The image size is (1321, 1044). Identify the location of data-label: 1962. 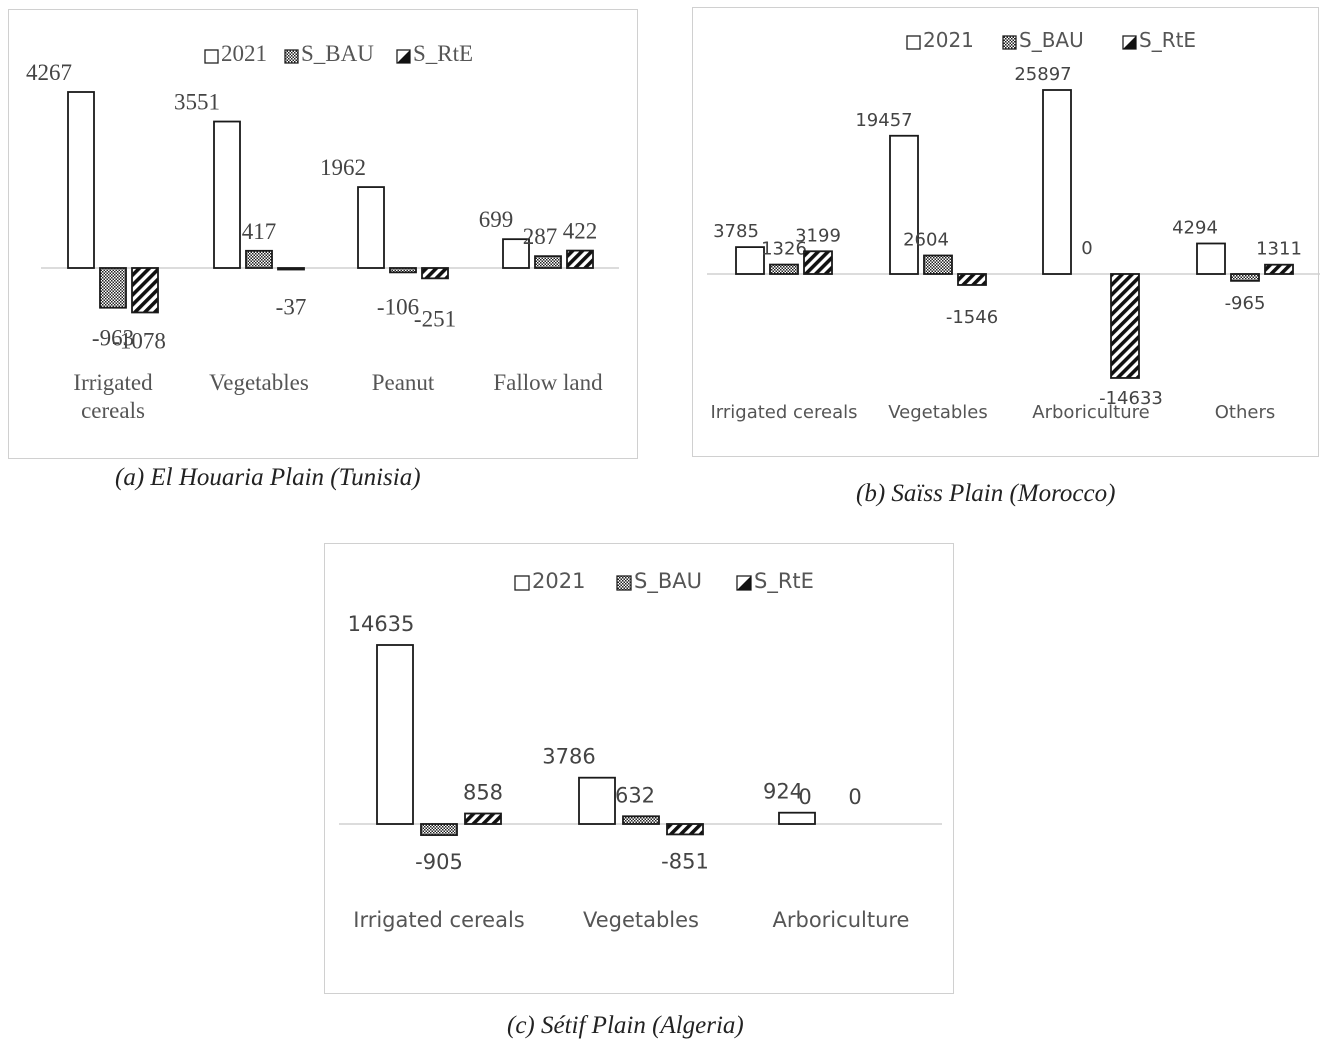
(343, 167).